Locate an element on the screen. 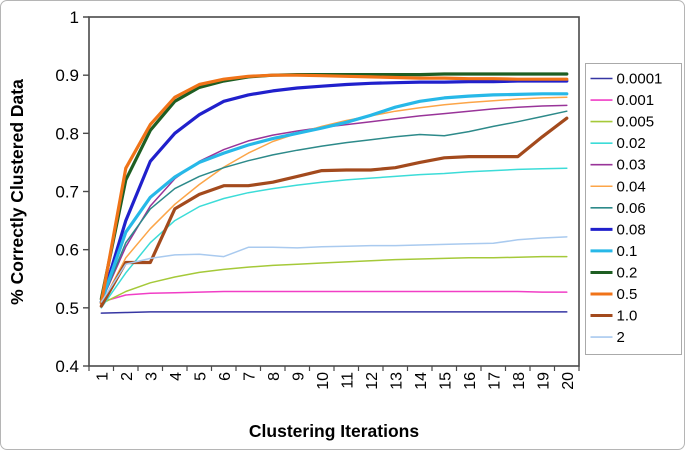 The image size is (685, 450). x-tick-label: 1 is located at coordinates (102, 376).